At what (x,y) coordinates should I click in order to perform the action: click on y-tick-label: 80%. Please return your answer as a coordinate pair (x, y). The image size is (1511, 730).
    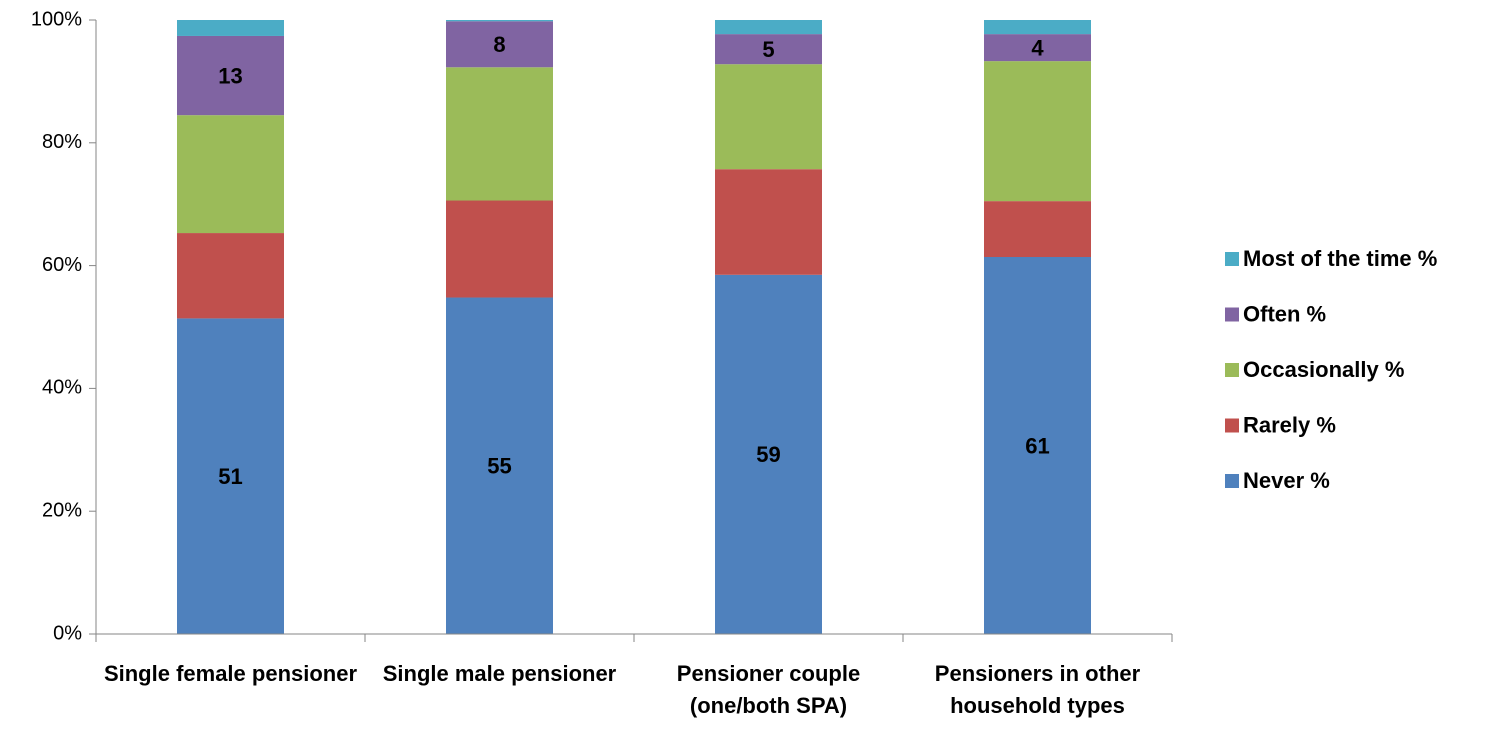
    Looking at the image, I should click on (62, 142).